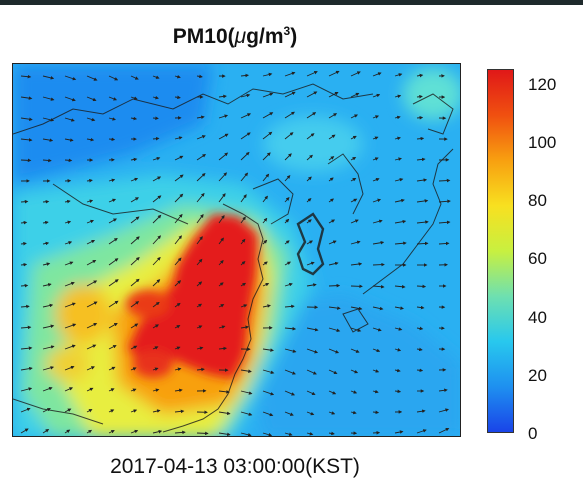  What do you see at coordinates (287, 31) in the screenshot?
I see `title-unit-exponent: 3` at bounding box center [287, 31].